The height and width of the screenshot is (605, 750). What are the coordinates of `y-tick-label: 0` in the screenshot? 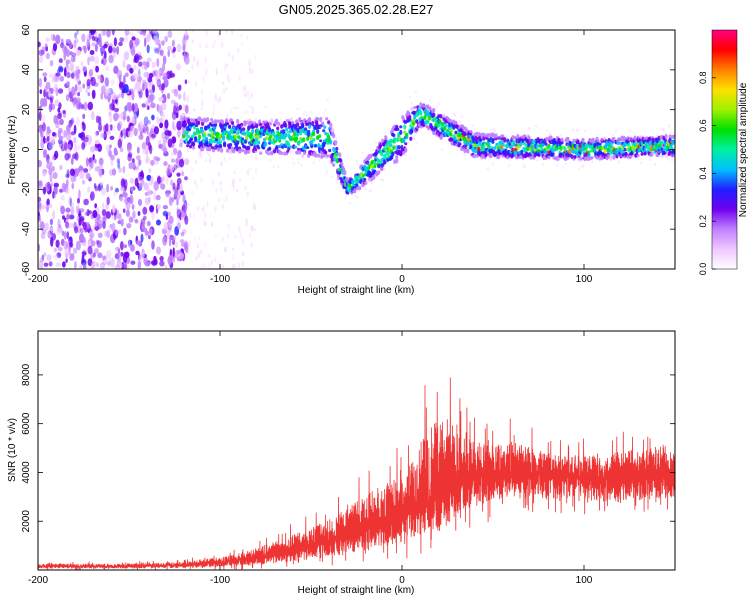 It's located at (26, 149).